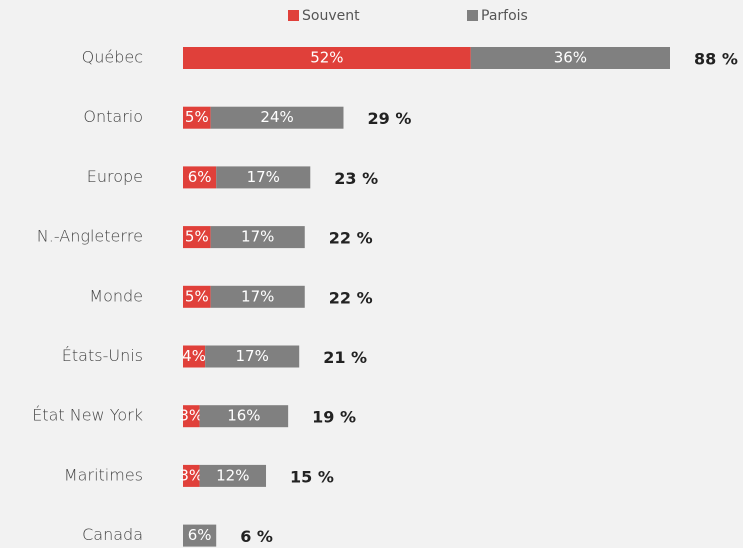 The image size is (743, 548). What do you see at coordinates (112, 534) in the screenshot?
I see `category-label: Canada` at bounding box center [112, 534].